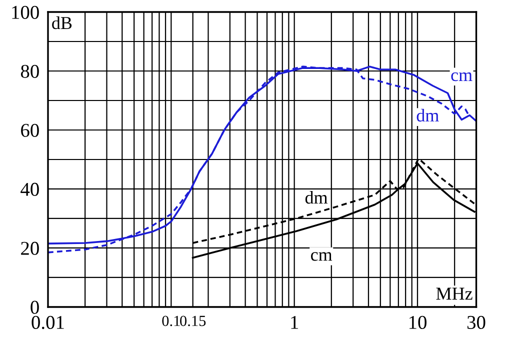 The image size is (516, 343). I want to click on y-tick-label: 100, so click(25, 12).